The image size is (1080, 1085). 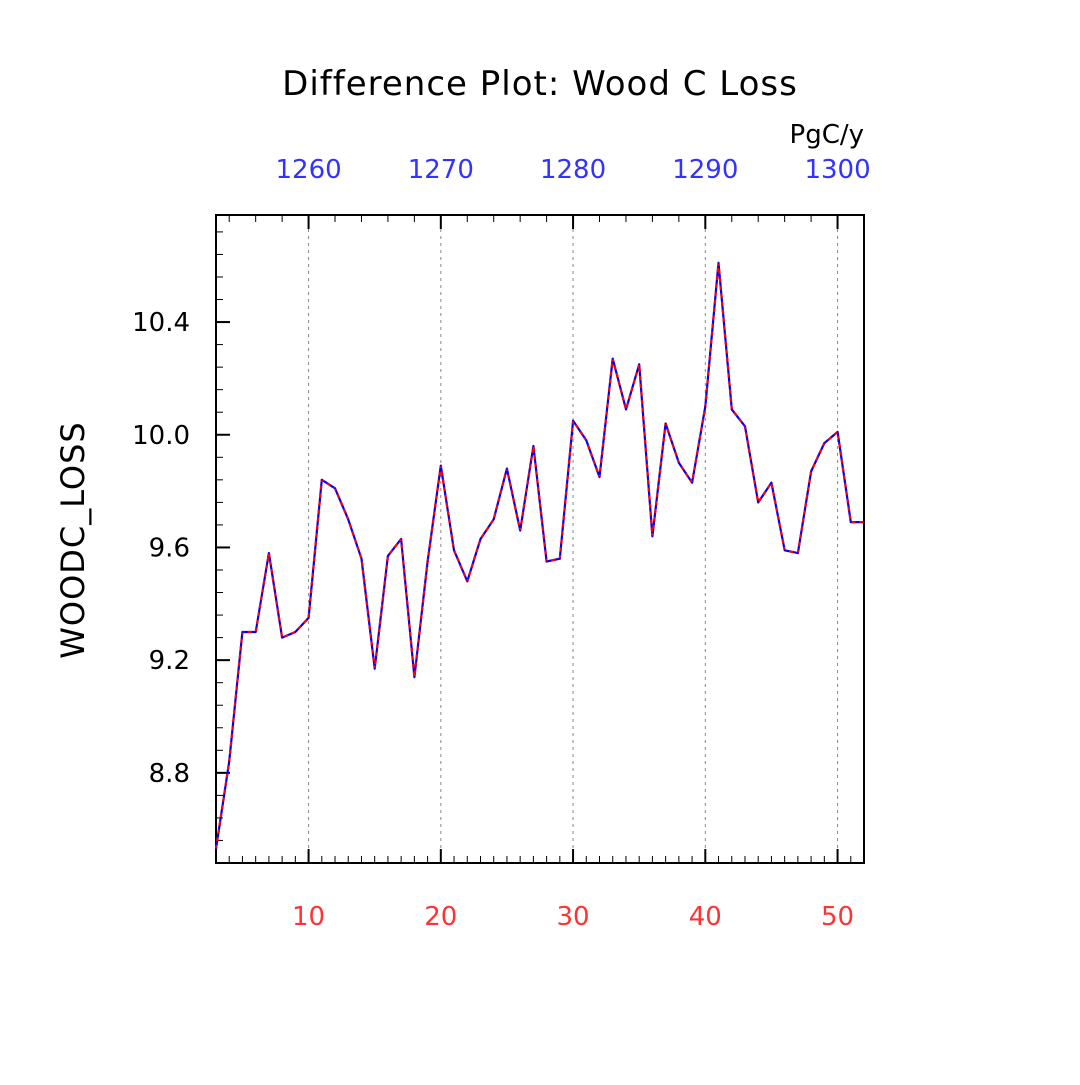 I want to click on x-top-tick-label: 1290, so click(x=705, y=170).